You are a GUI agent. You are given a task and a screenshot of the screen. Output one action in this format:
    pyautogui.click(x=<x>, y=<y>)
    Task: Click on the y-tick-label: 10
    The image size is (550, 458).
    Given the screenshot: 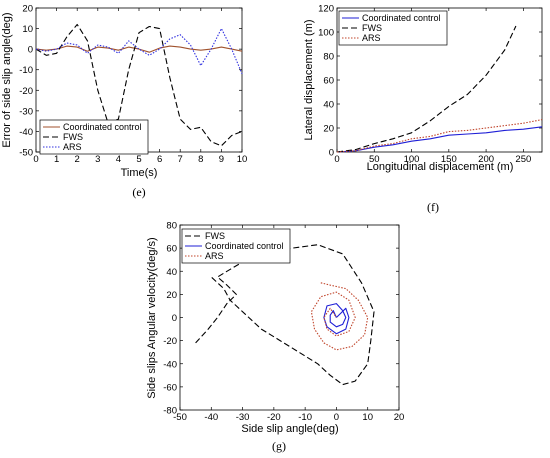 What is the action you would take?
    pyautogui.click(x=27, y=29)
    